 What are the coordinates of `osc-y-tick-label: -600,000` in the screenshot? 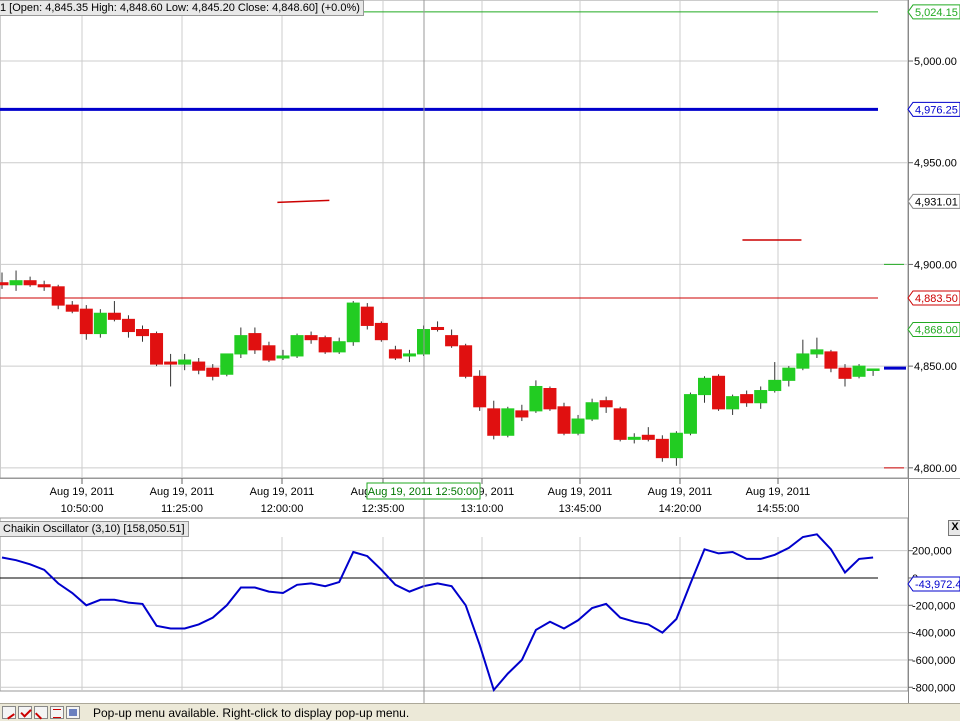 It's located at (933, 661).